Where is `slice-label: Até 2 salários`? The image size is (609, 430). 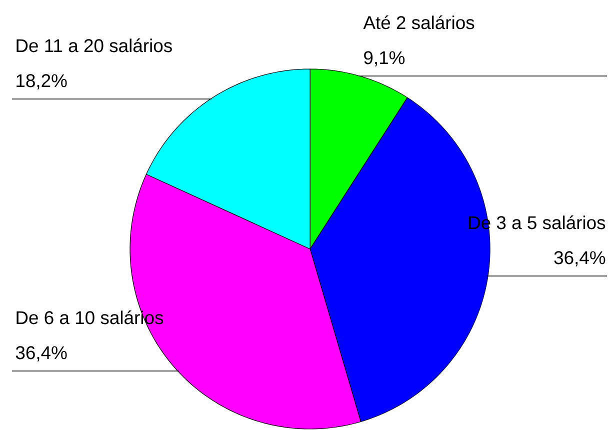
slice-label: Até 2 salários is located at coordinates (418, 22).